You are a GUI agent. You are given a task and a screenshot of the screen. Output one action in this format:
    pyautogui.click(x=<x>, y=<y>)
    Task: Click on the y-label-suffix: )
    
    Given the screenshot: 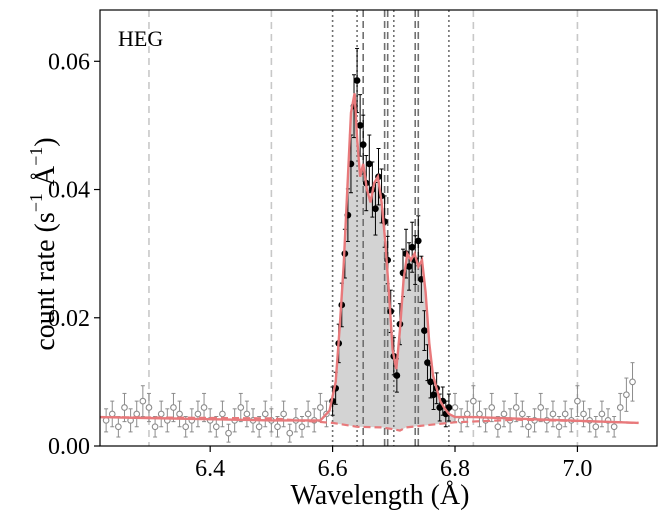 What is the action you would take?
    pyautogui.click(x=45, y=141)
    